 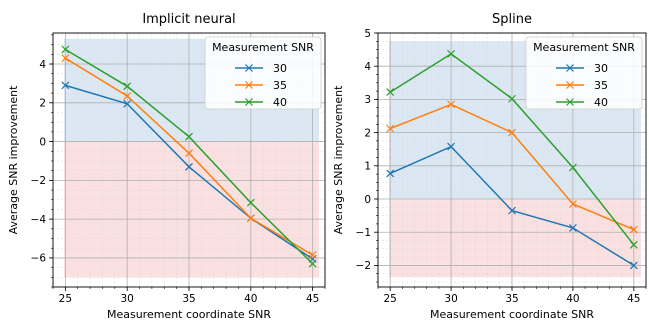 What do you see at coordinates (367, 167) in the screenshot?
I see `y-tick-label: 1` at bounding box center [367, 167].